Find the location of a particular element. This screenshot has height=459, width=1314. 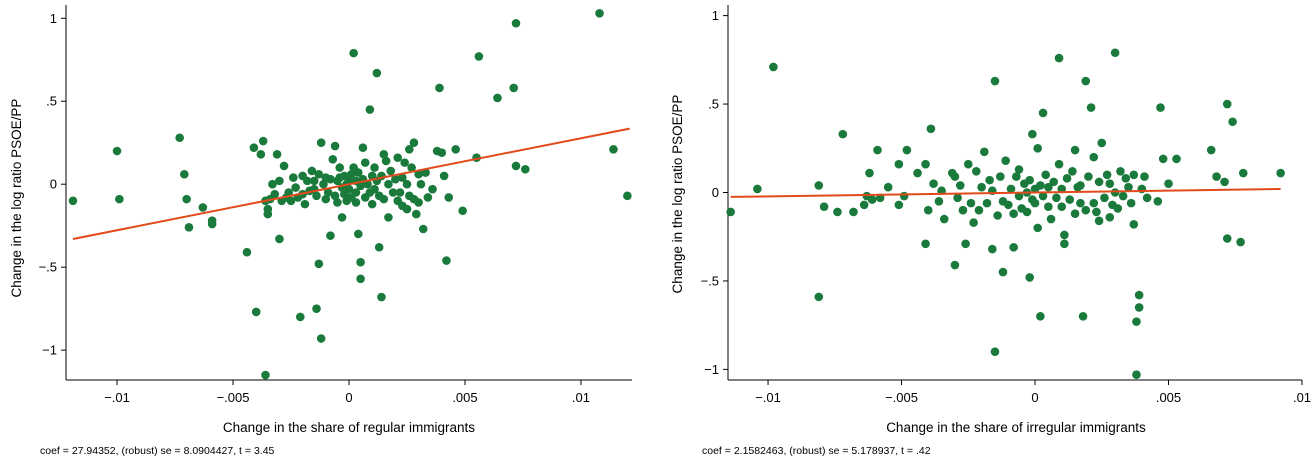

right-y-axis-label: Change in the log ratio PSOE/PP is located at coordinates (677, 194).